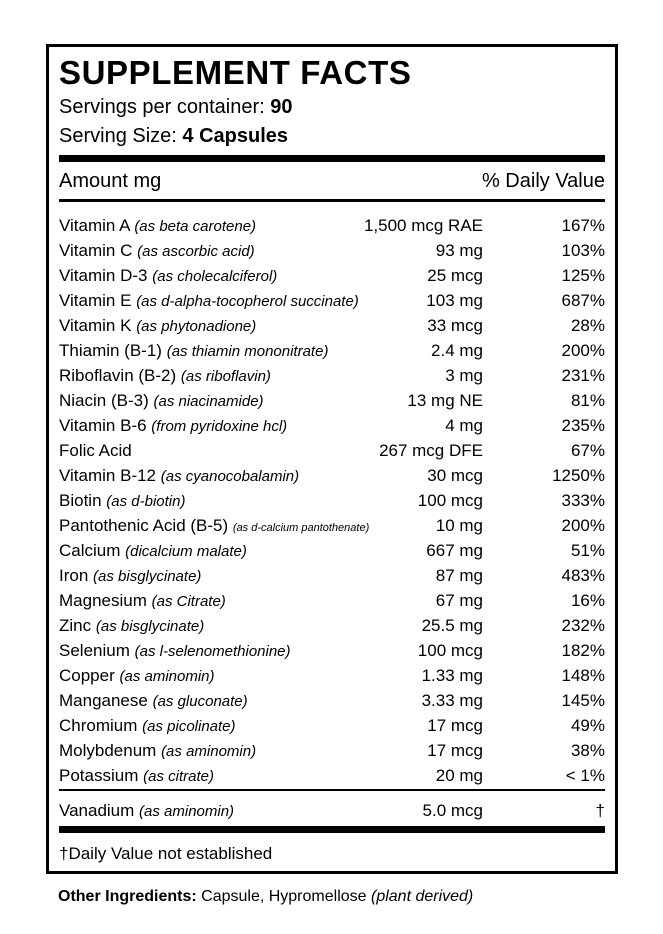 Image resolution: width=663 pixels, height=934 pixels. I want to click on column-header: Amount mg % Daily Value, so click(332, 181).